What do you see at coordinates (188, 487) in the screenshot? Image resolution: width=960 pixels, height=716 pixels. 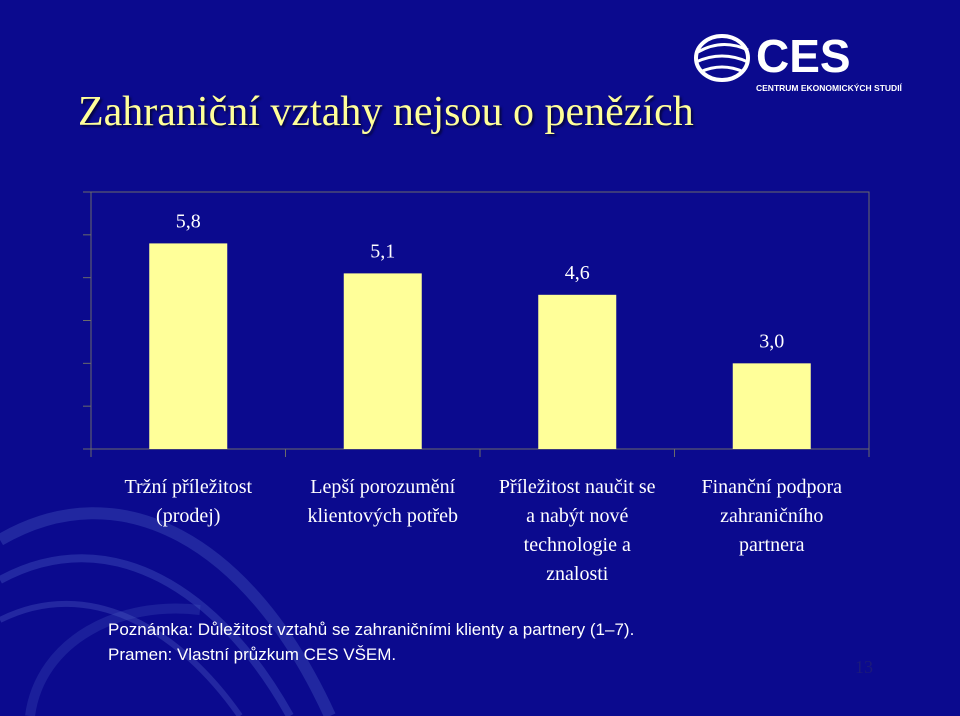 I see `category-label: Tržní příležitost` at bounding box center [188, 487].